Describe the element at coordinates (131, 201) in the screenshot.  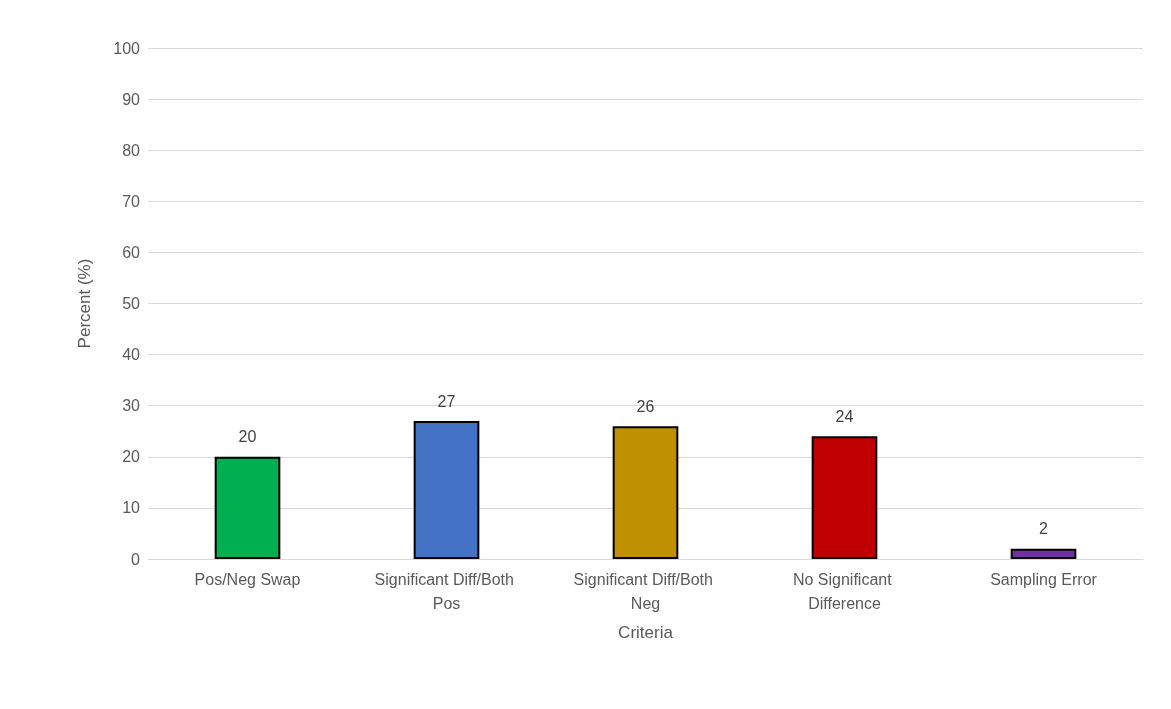
I see `y-tick-label: 70` at that location.